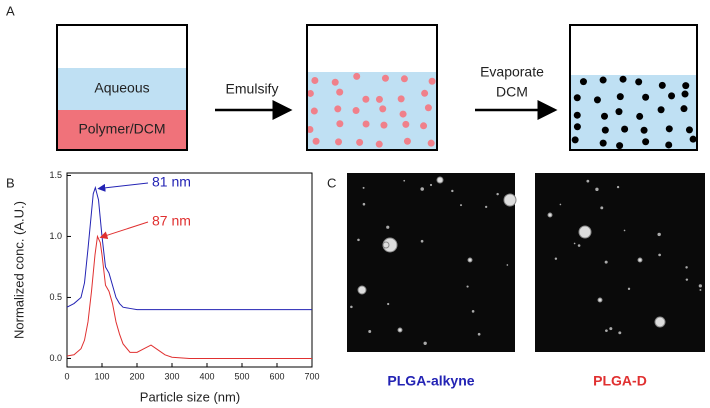 The width and height of the screenshot is (710, 408). Describe the element at coordinates (55, 175) in the screenshot. I see `y-tick-label: 1.5` at that location.